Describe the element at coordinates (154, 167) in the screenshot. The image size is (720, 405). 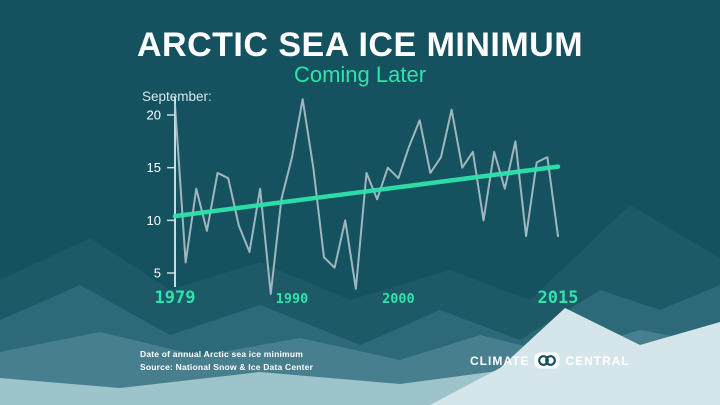
I see `y-tick-label: 15` at that location.